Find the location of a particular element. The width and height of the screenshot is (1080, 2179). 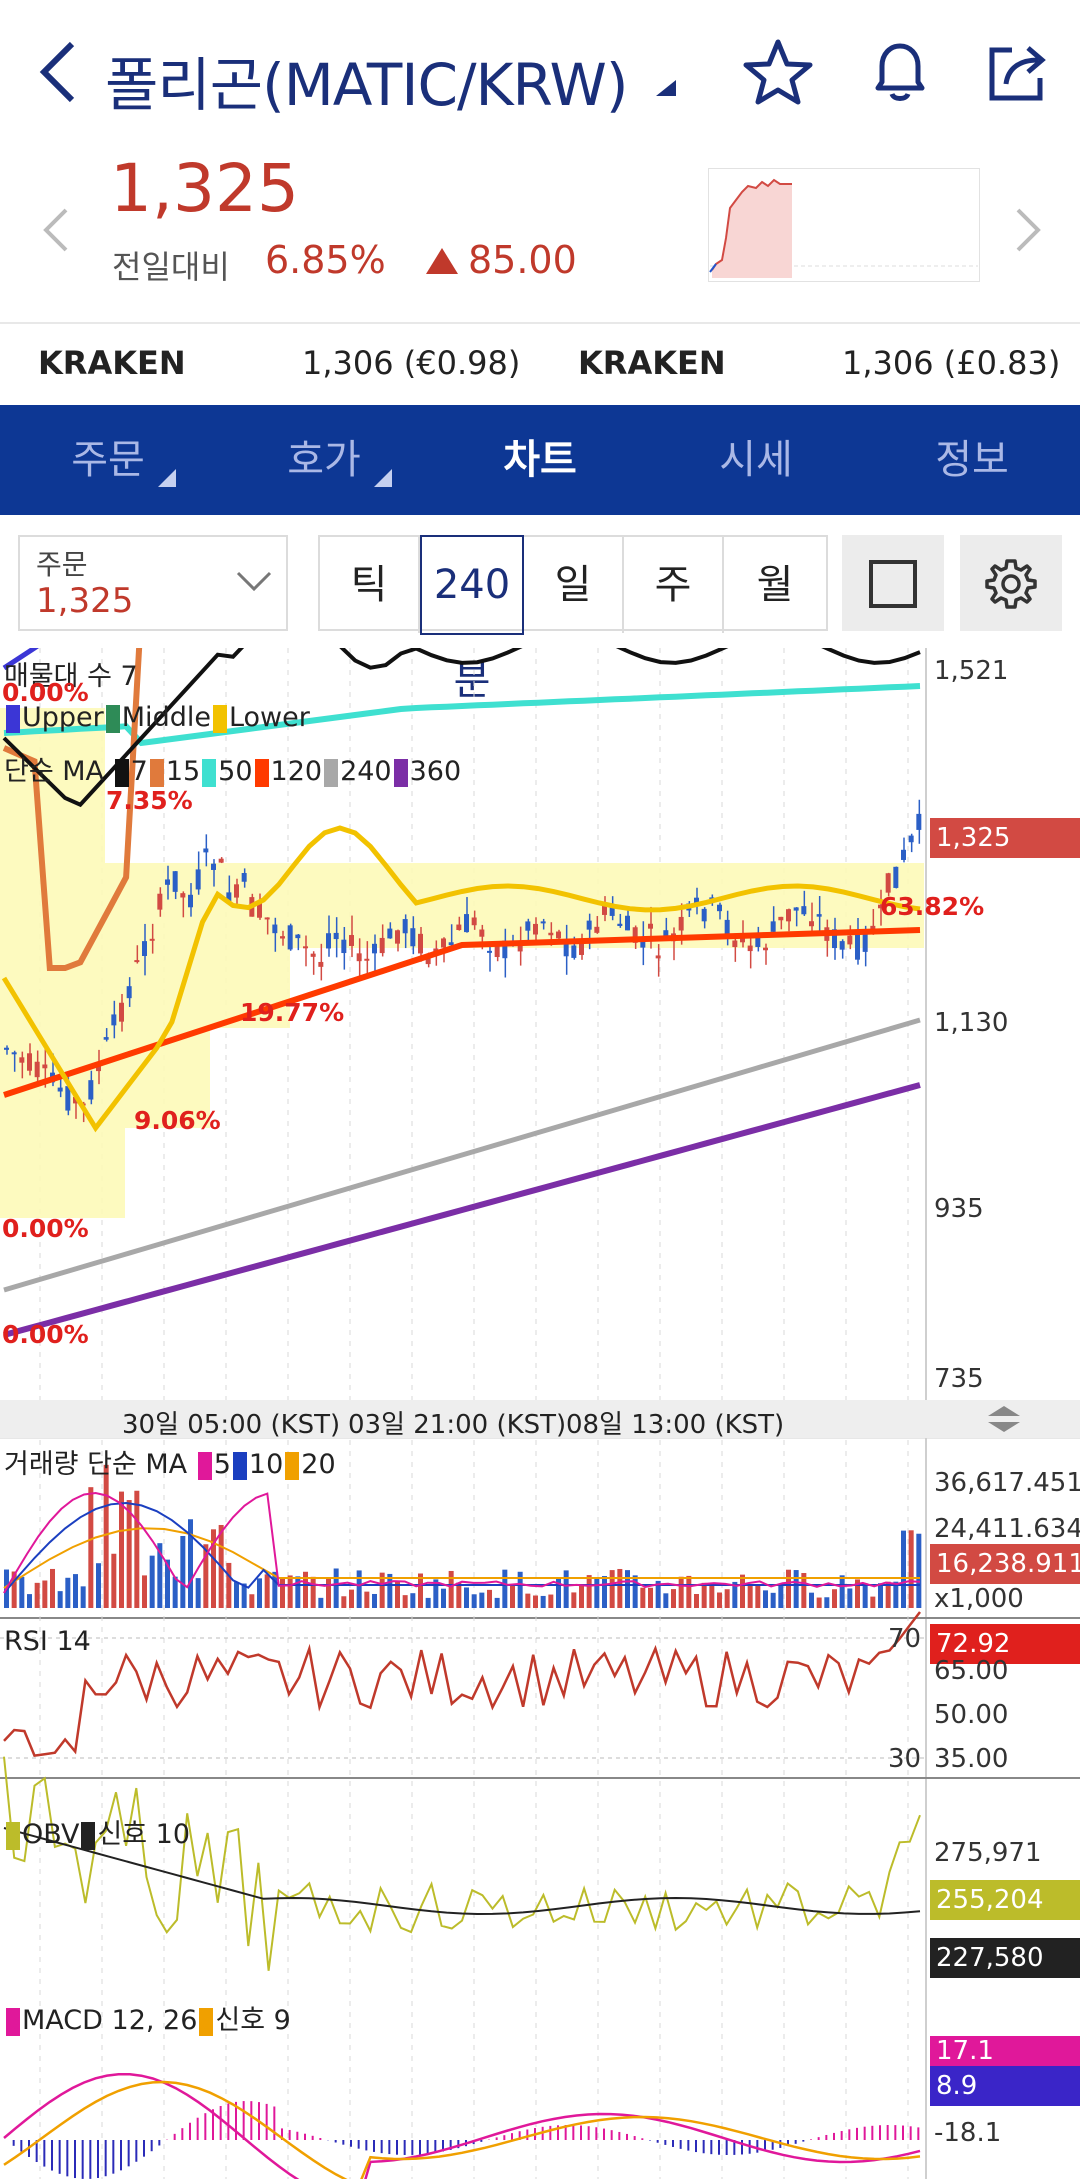

candlesticks is located at coordinates (463, 961).